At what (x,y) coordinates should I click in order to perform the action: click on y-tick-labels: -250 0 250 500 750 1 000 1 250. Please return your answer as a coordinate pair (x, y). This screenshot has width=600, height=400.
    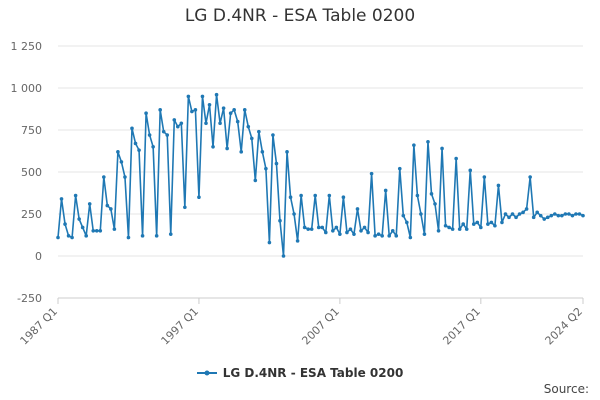
    Looking at the image, I should click on (27, 172).